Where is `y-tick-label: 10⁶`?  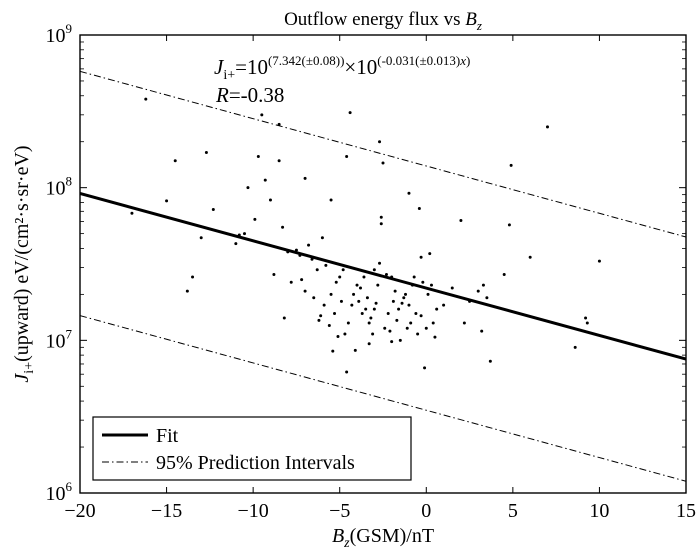 y-tick-label: 10⁶ is located at coordinates (59, 492).